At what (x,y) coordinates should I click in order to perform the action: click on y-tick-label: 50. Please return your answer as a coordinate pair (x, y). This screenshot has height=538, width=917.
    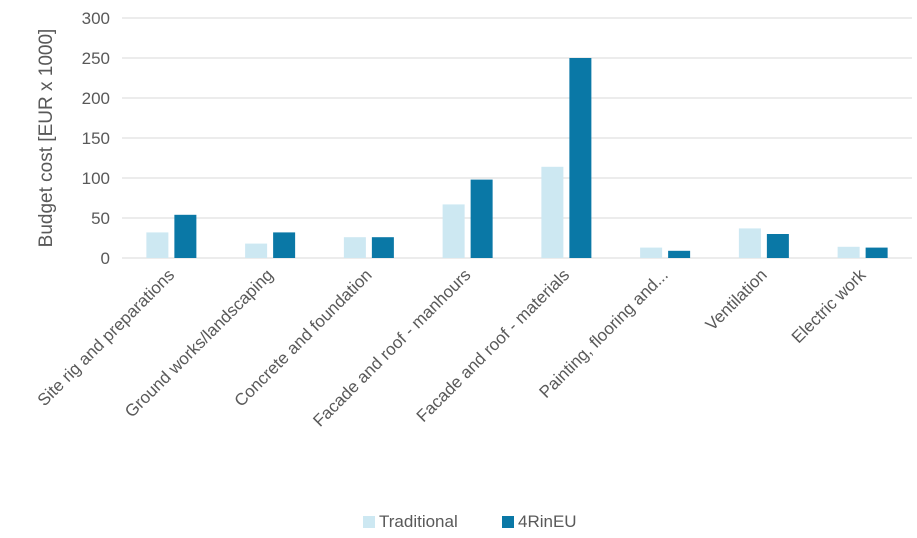
    Looking at the image, I should click on (100, 218).